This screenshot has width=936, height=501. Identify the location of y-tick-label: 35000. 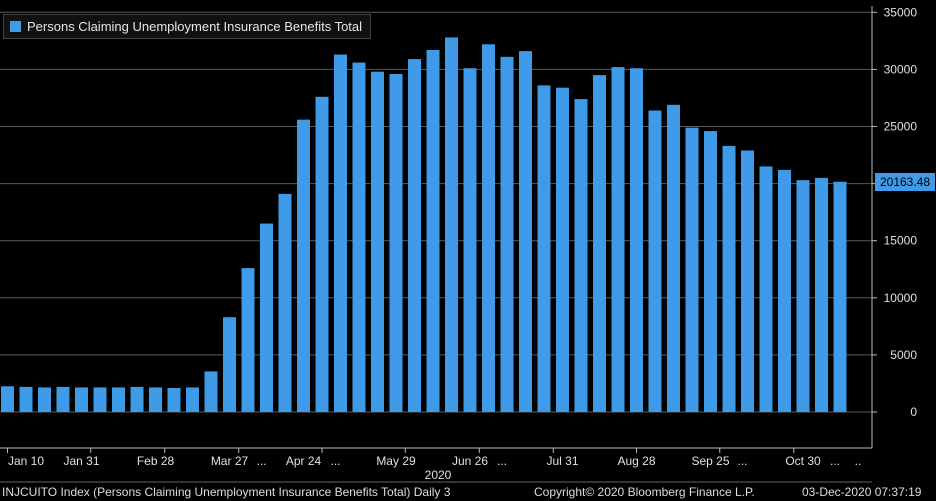
(901, 12).